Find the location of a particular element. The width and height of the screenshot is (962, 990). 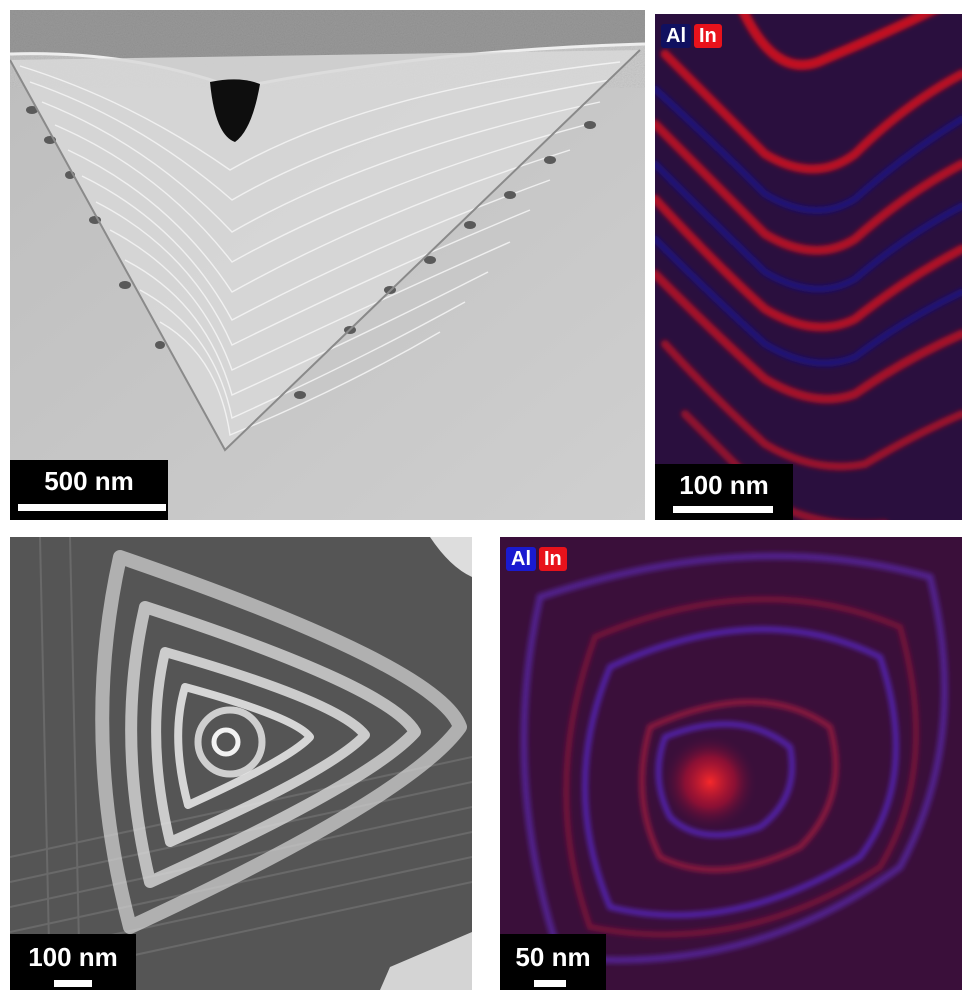

scale-bar-label: 500 nm is located at coordinates (89, 481).